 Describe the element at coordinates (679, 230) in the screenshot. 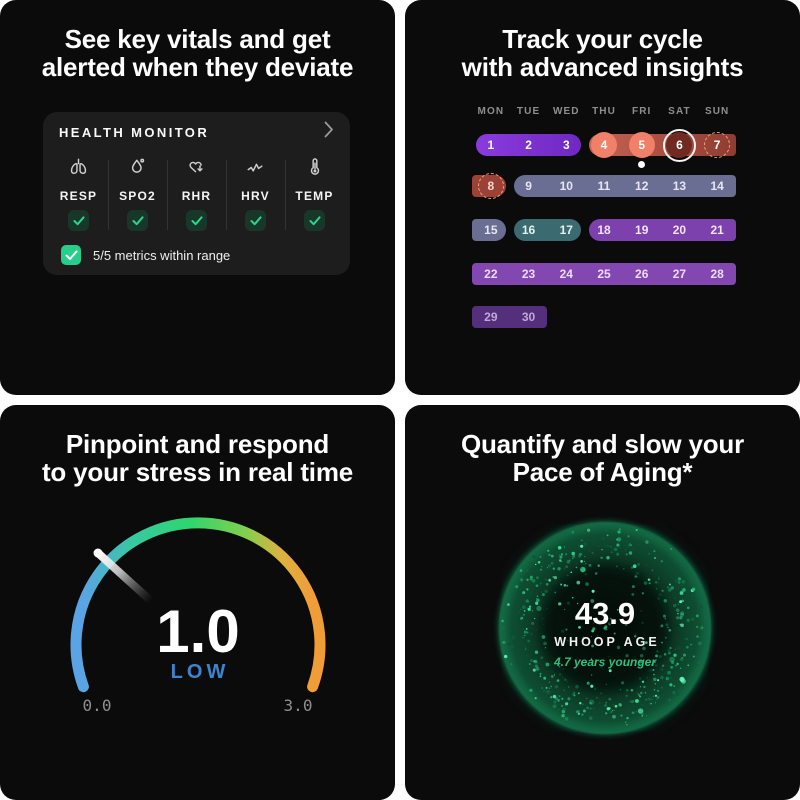

I see `calendar-day: 20` at that location.